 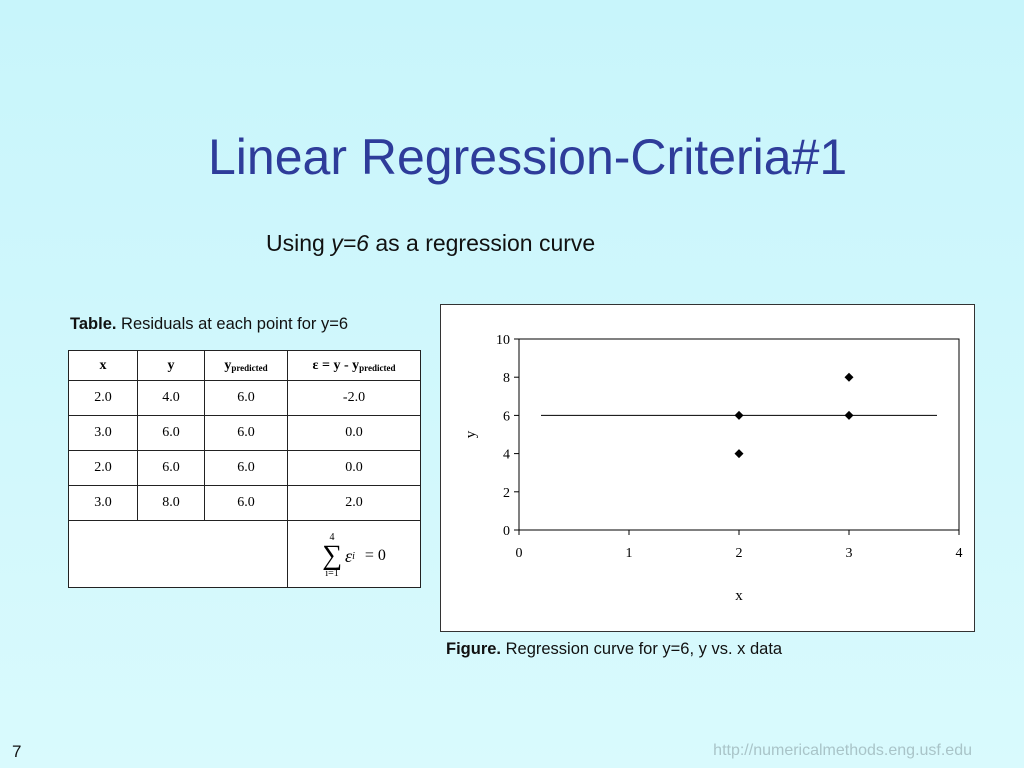 I want to click on x-tick-label: 4, so click(x=959, y=553).